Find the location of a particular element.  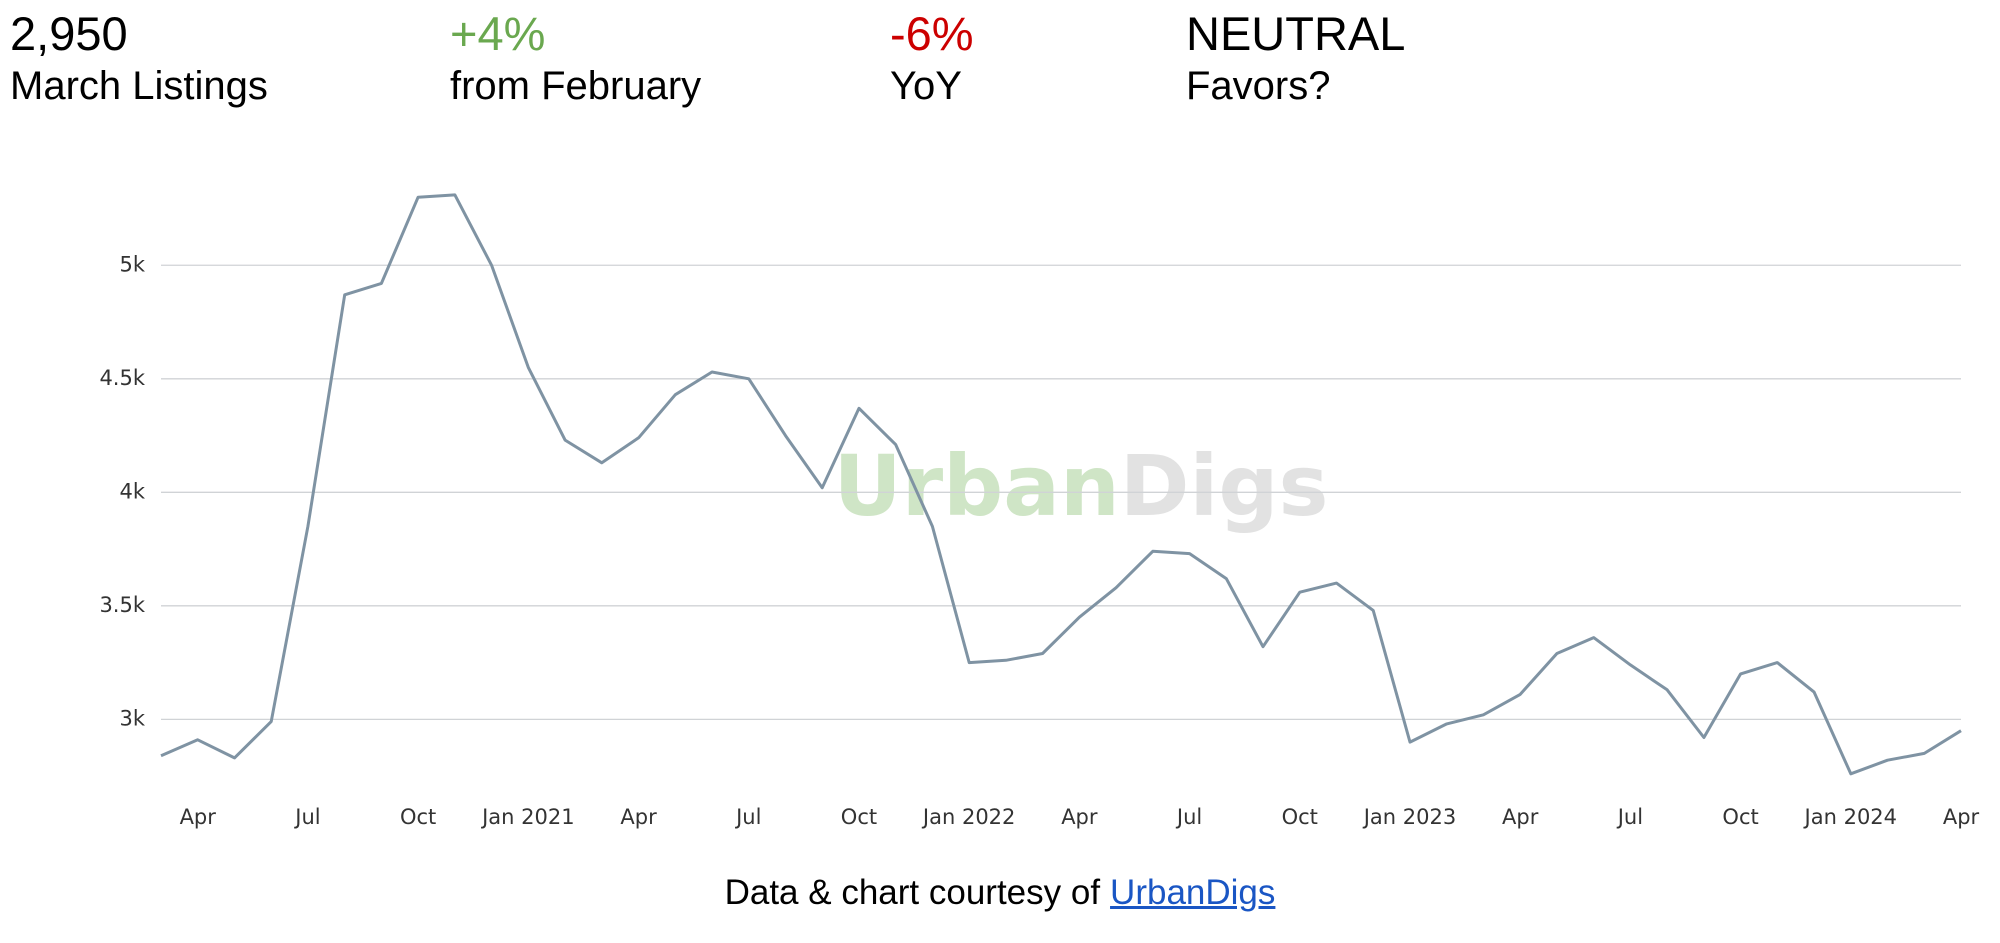

y-tick-label: 3k is located at coordinates (132, 718).